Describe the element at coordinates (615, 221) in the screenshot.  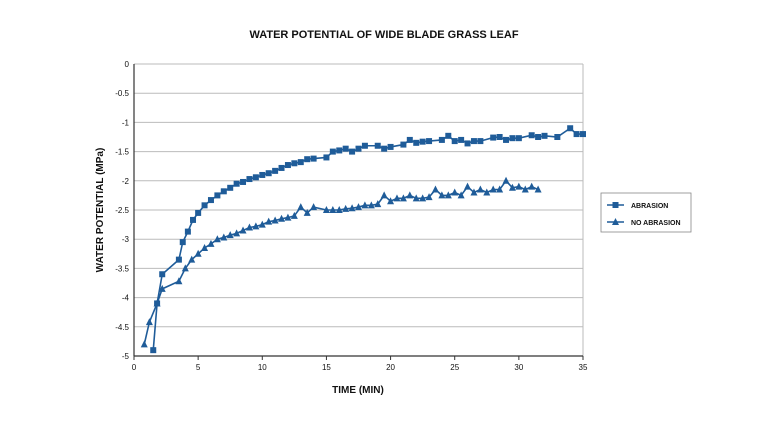
I see `legend-triangle-marker` at that location.